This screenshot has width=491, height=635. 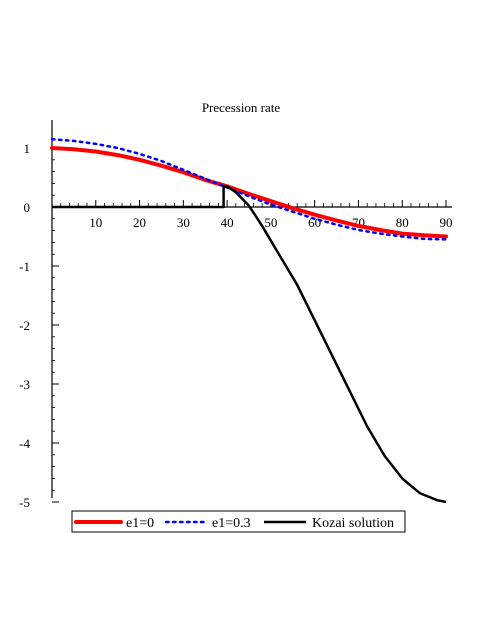 I want to click on legend-label-2: e1=0.3, so click(x=231, y=523).